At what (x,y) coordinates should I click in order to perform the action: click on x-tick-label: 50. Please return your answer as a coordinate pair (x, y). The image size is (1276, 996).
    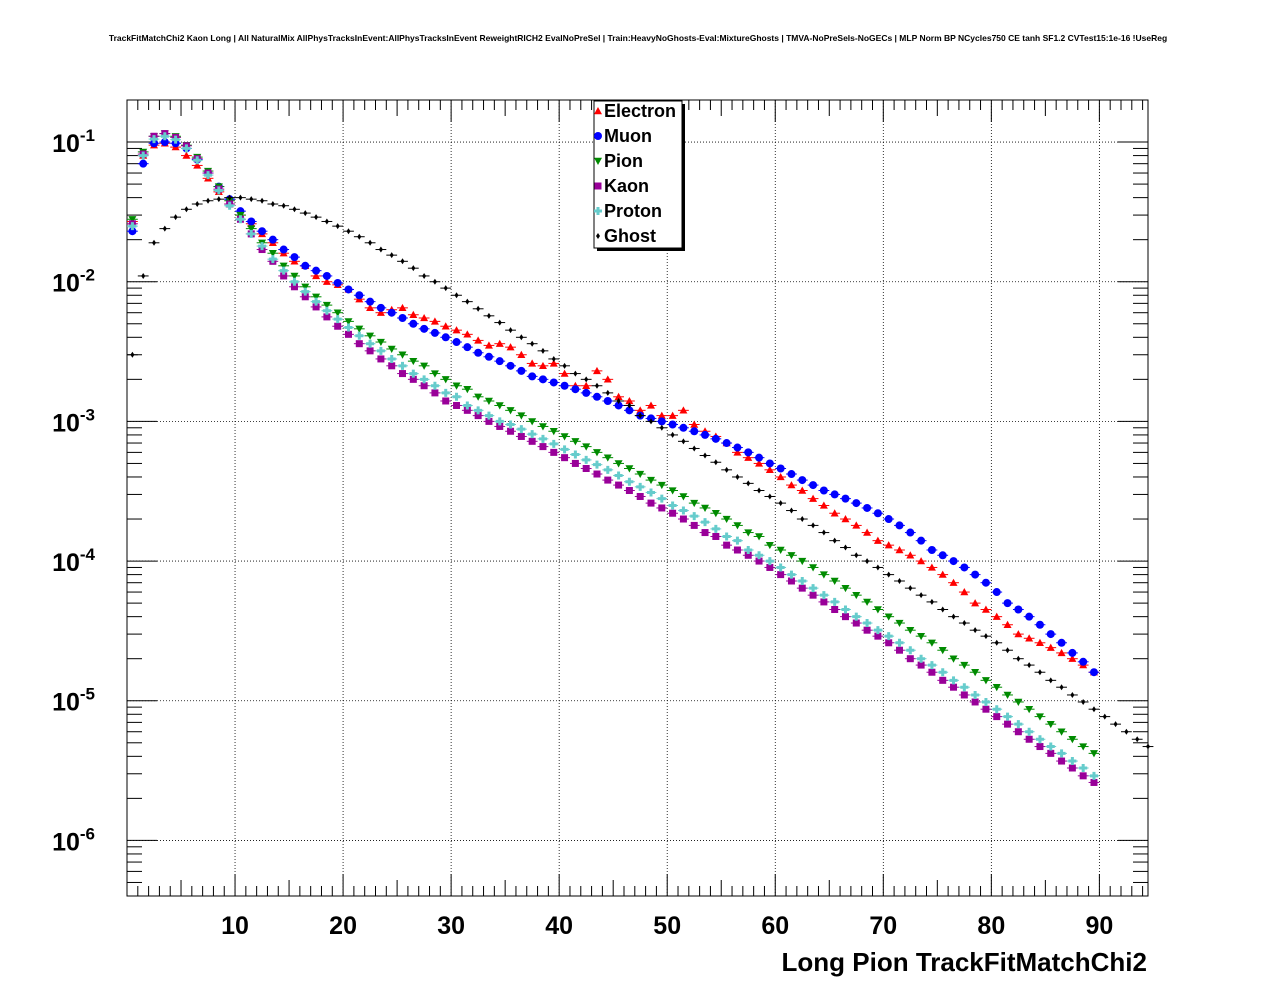
    Looking at the image, I should click on (667, 926).